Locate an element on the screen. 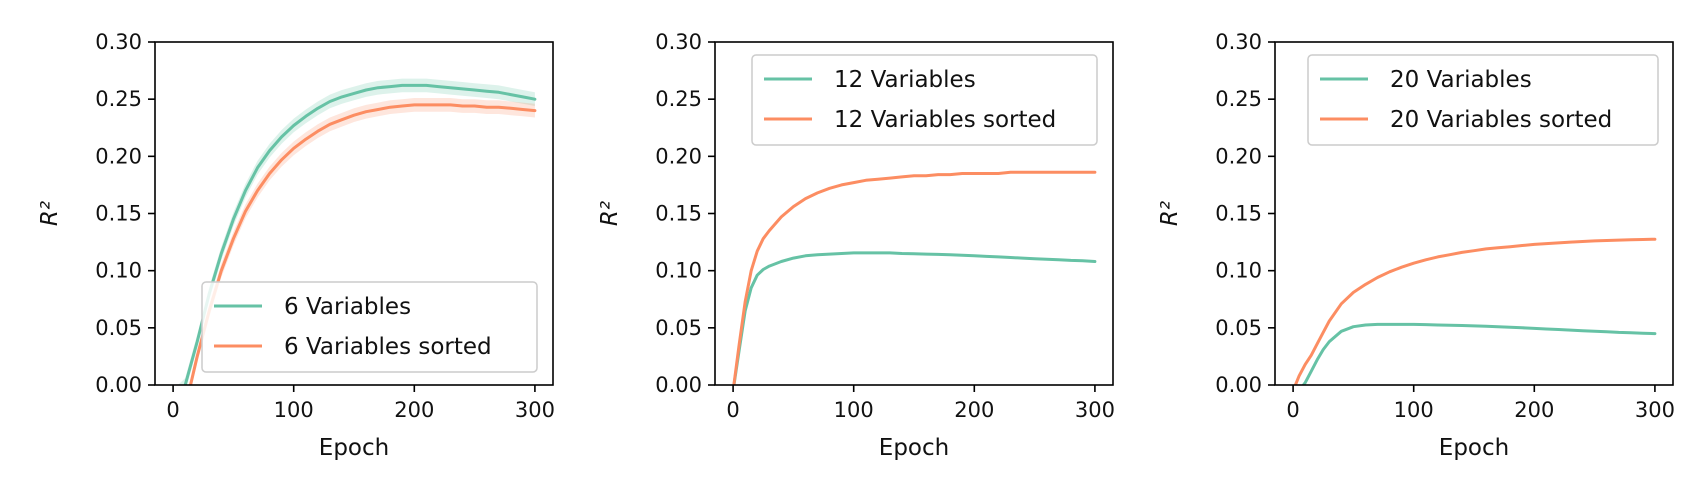 The width and height of the screenshot is (1700, 500). legend: 6 Variables 6 Variables sorted is located at coordinates (369, 327).